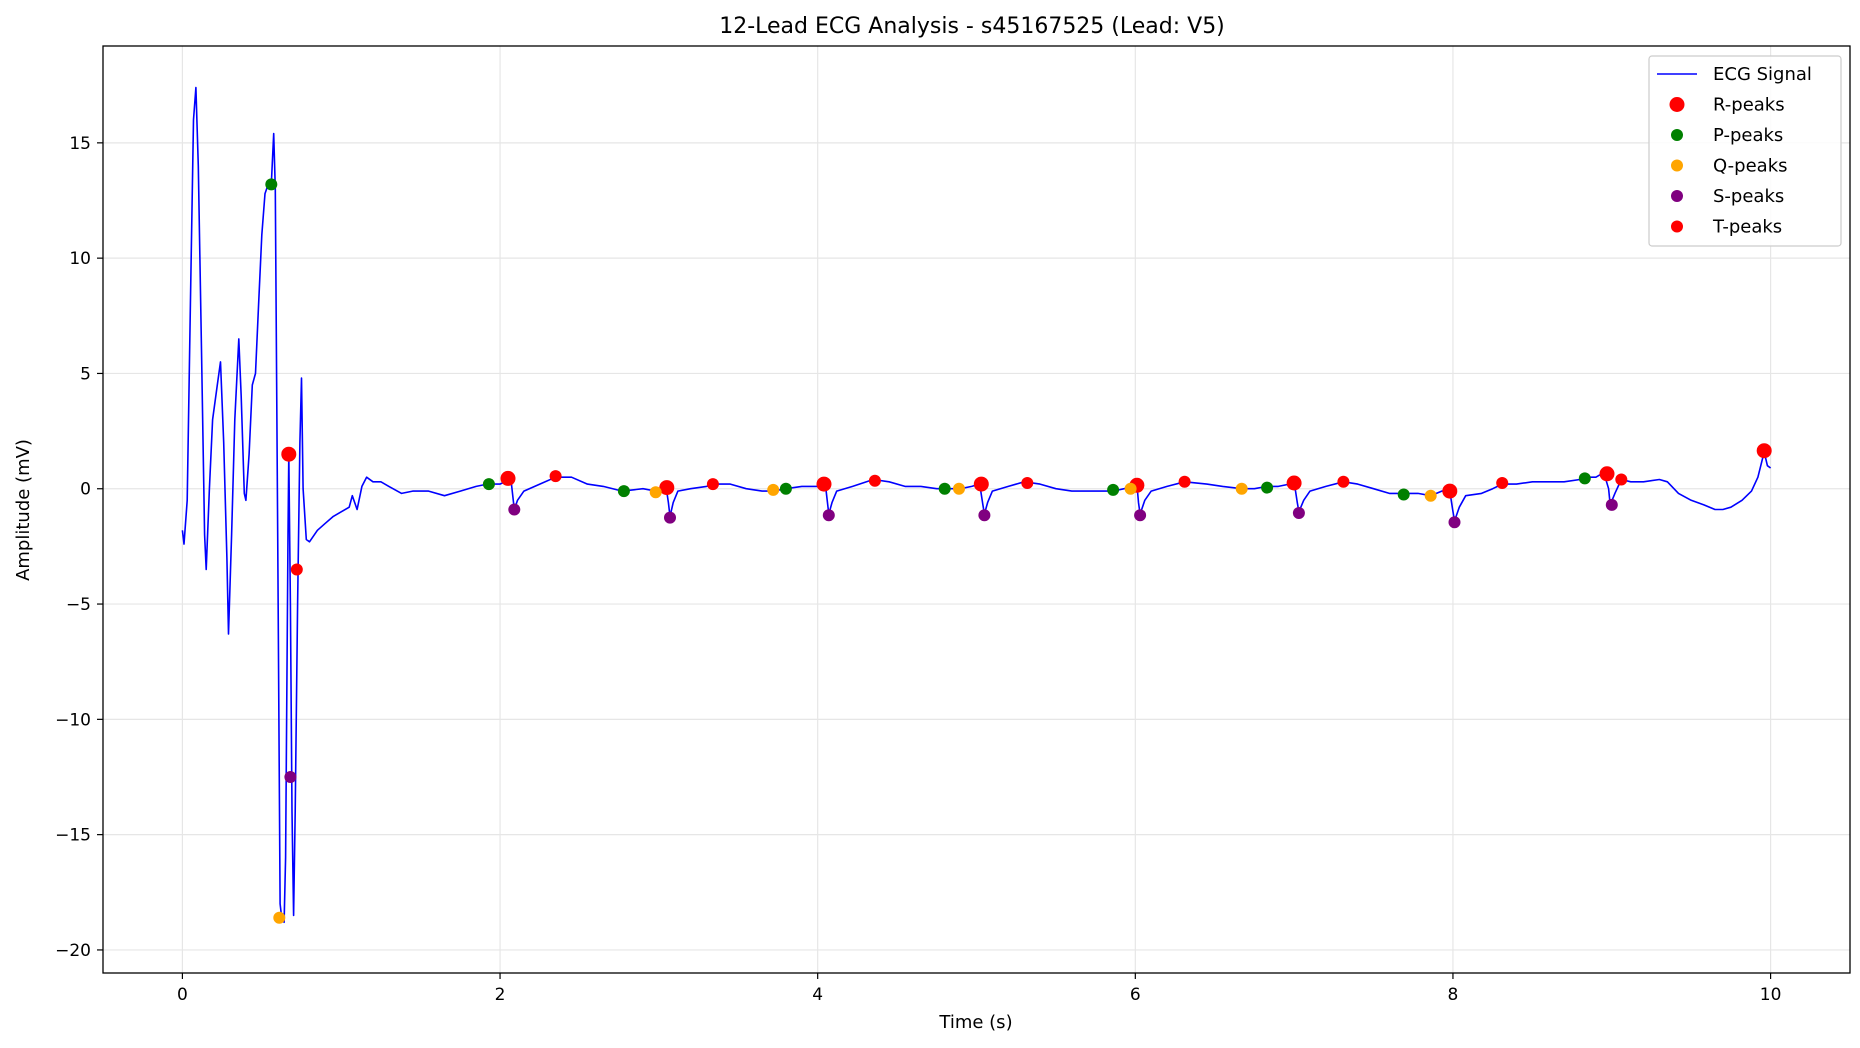  What do you see at coordinates (78, 605) in the screenshot?
I see `y-tick-label: −5` at bounding box center [78, 605].